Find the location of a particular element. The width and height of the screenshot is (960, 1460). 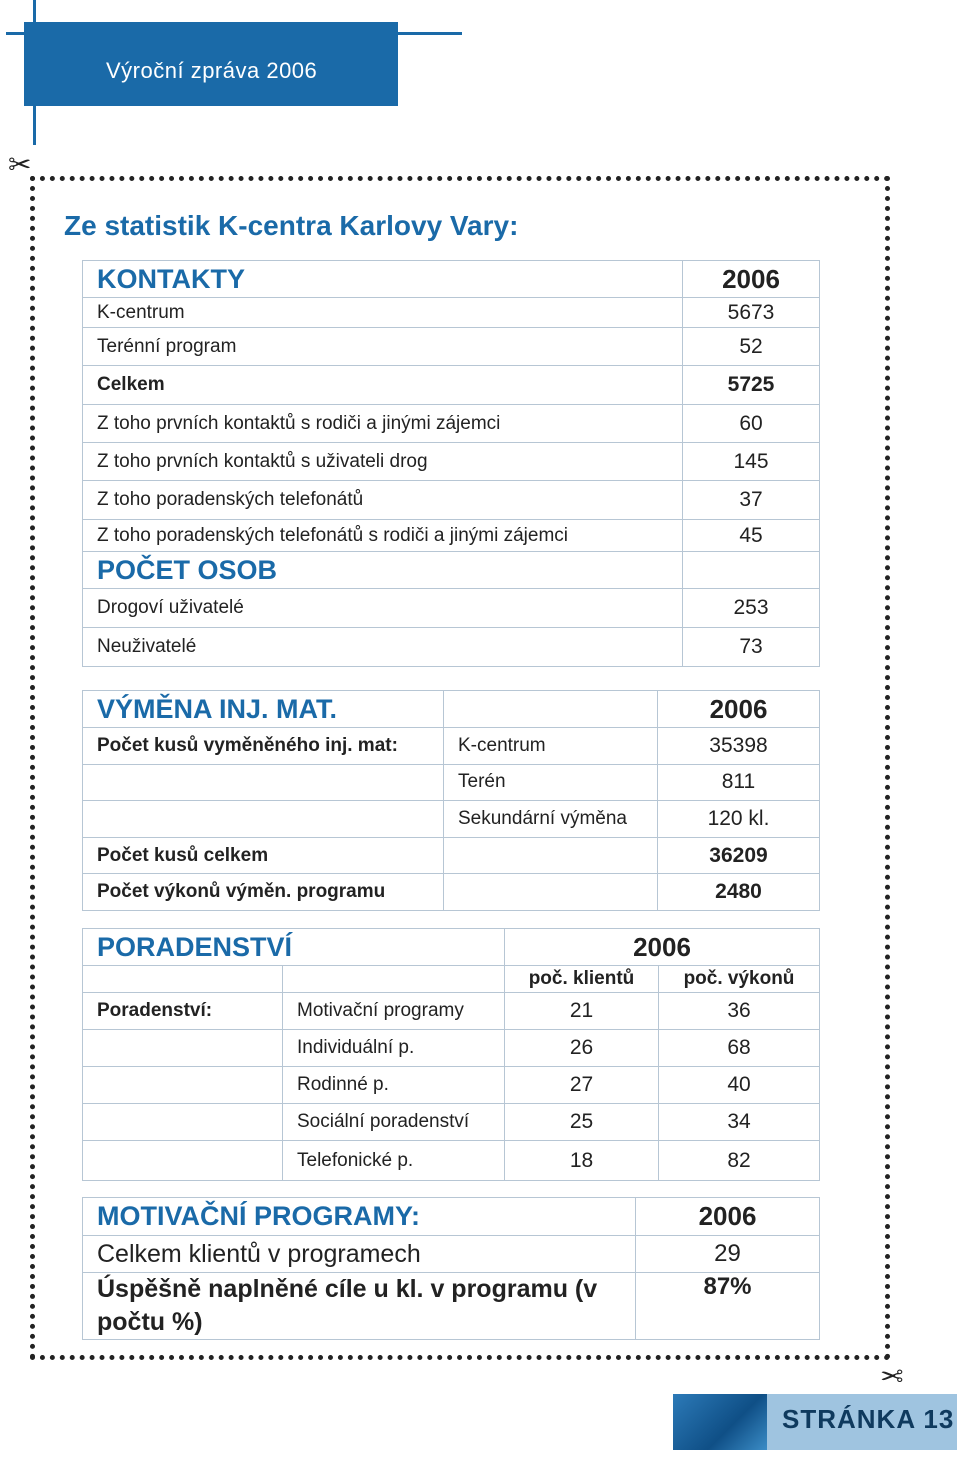

table-row: K-centrum 5673 is located at coordinates (451, 312).